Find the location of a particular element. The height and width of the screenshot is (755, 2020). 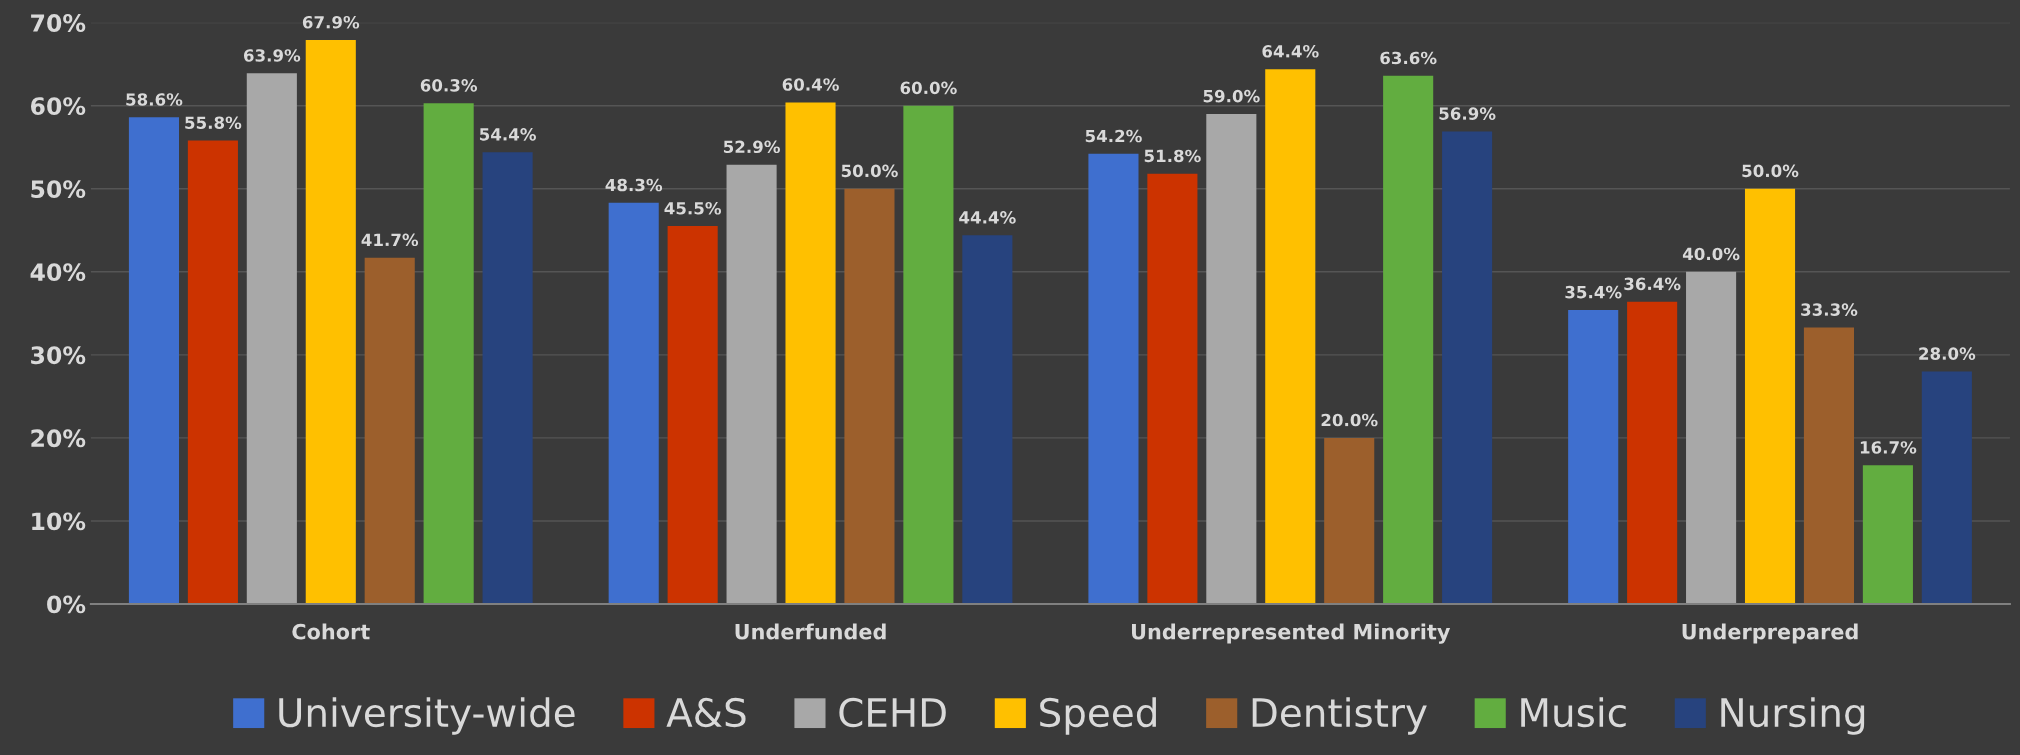

y-tick-label: 20% is located at coordinates (58, 438).